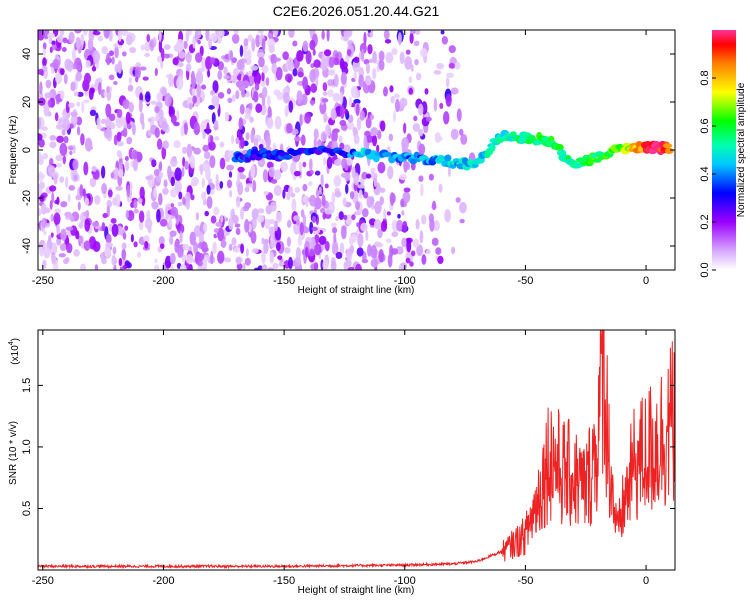  I want to click on ridge-blob, so click(413, 161).